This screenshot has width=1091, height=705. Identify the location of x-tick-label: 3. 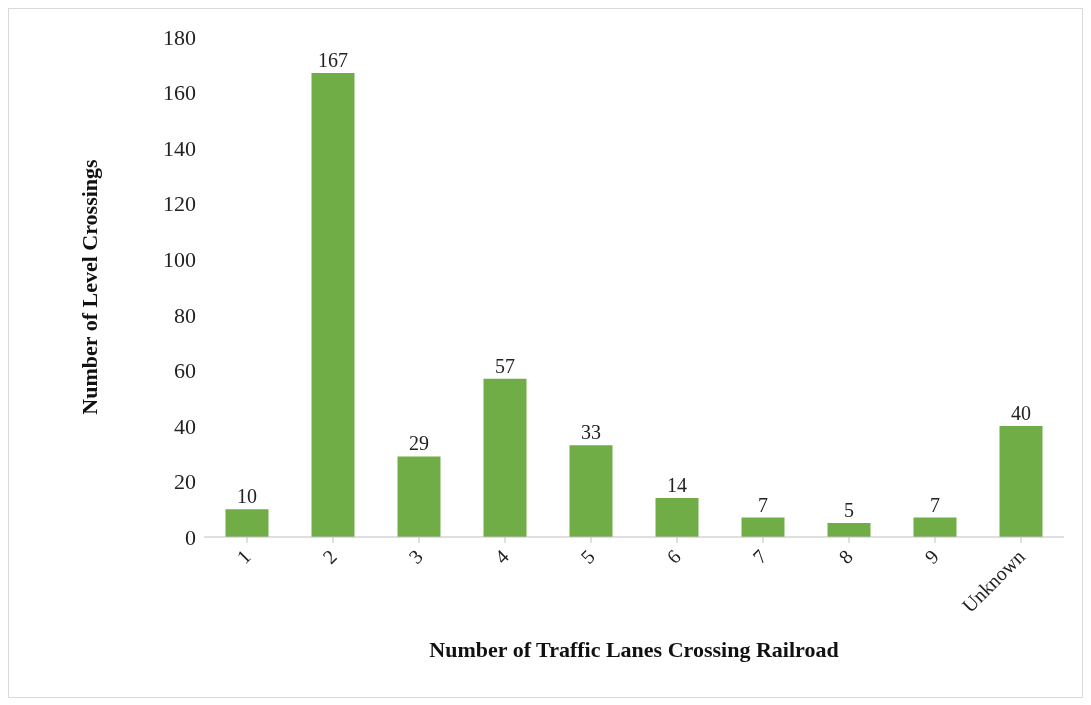
(415, 556).